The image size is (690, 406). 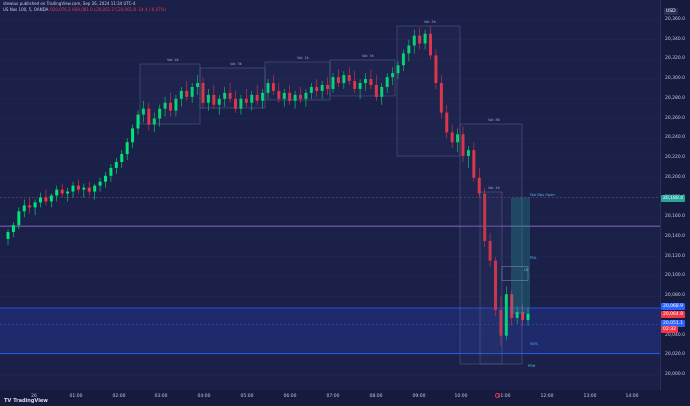 I want to click on time-tick-label: 10:00, so click(x=461, y=396).